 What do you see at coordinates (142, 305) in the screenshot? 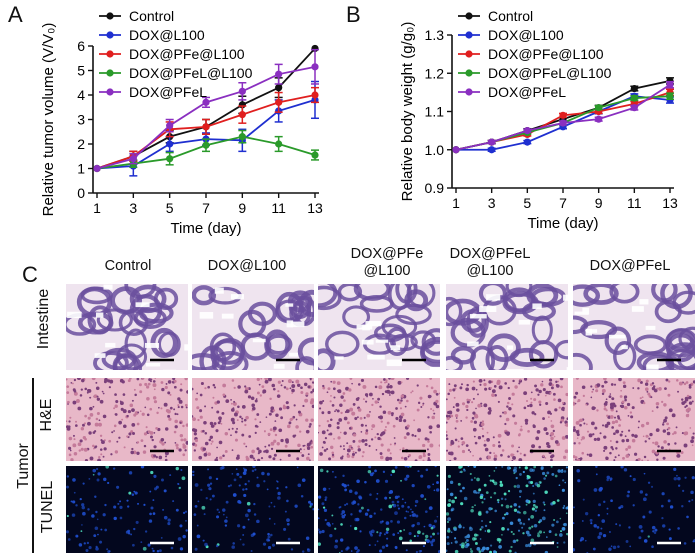
I see `lumen-gap` at bounding box center [142, 305].